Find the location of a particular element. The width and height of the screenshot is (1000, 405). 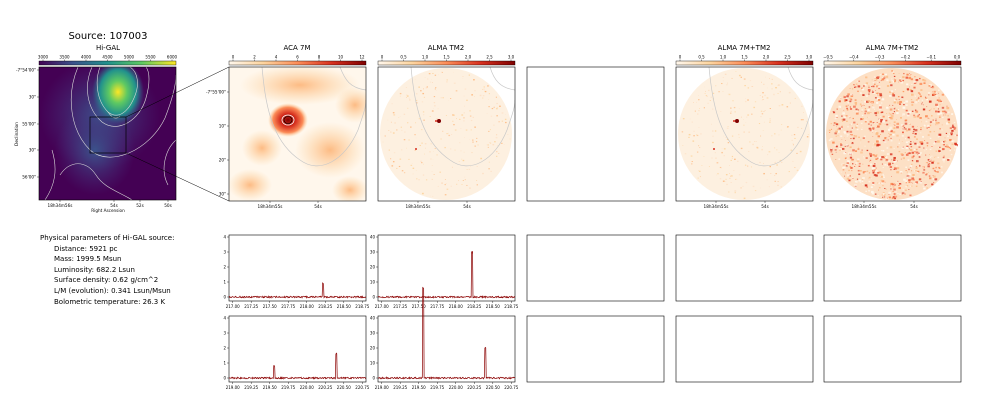

colorbar-tick-label: 3500 is located at coordinates (64, 57).